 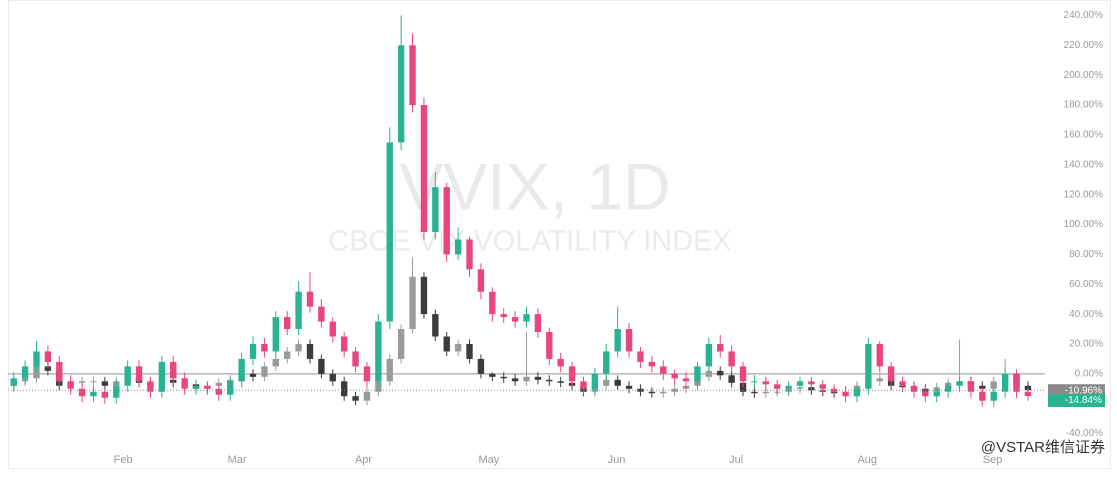 What do you see at coordinates (1083, 400) in the screenshot?
I see `last-value-label: -14.84%` at bounding box center [1083, 400].